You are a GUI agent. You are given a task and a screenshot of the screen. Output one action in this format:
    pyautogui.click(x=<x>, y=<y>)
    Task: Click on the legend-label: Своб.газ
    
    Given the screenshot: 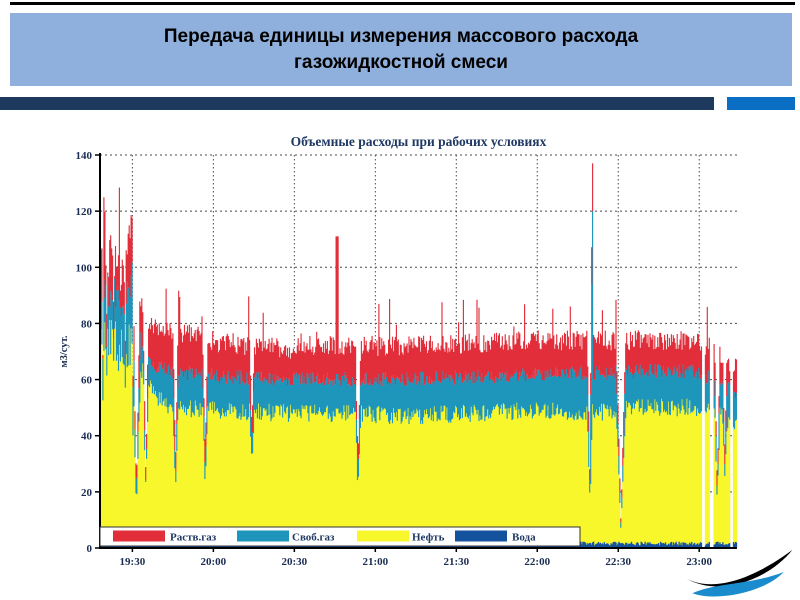 What is the action you would take?
    pyautogui.click(x=313, y=538)
    